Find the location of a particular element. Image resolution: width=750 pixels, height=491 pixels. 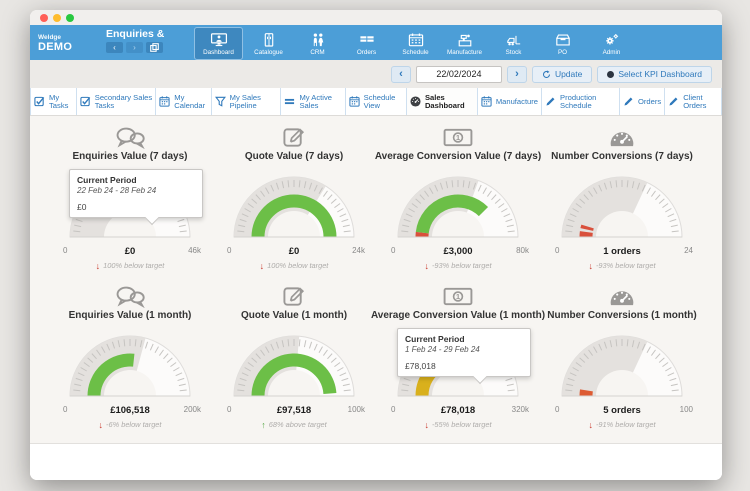

date-next-button: › is located at coordinates (516, 74).